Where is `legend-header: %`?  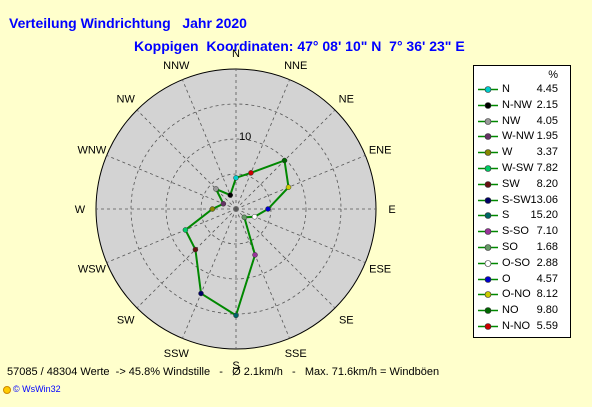 legend-header: % is located at coordinates (522, 75).